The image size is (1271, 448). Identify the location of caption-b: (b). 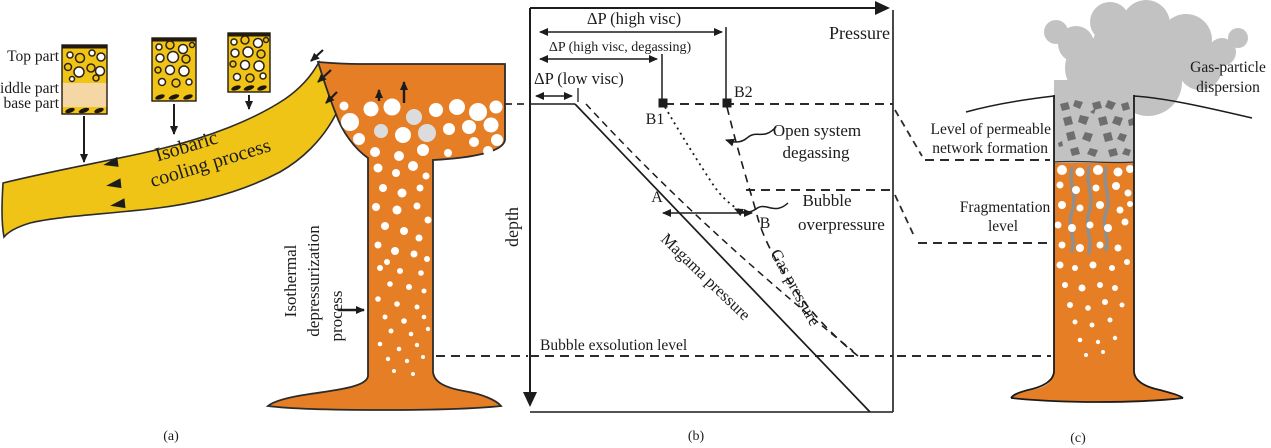
(696, 436).